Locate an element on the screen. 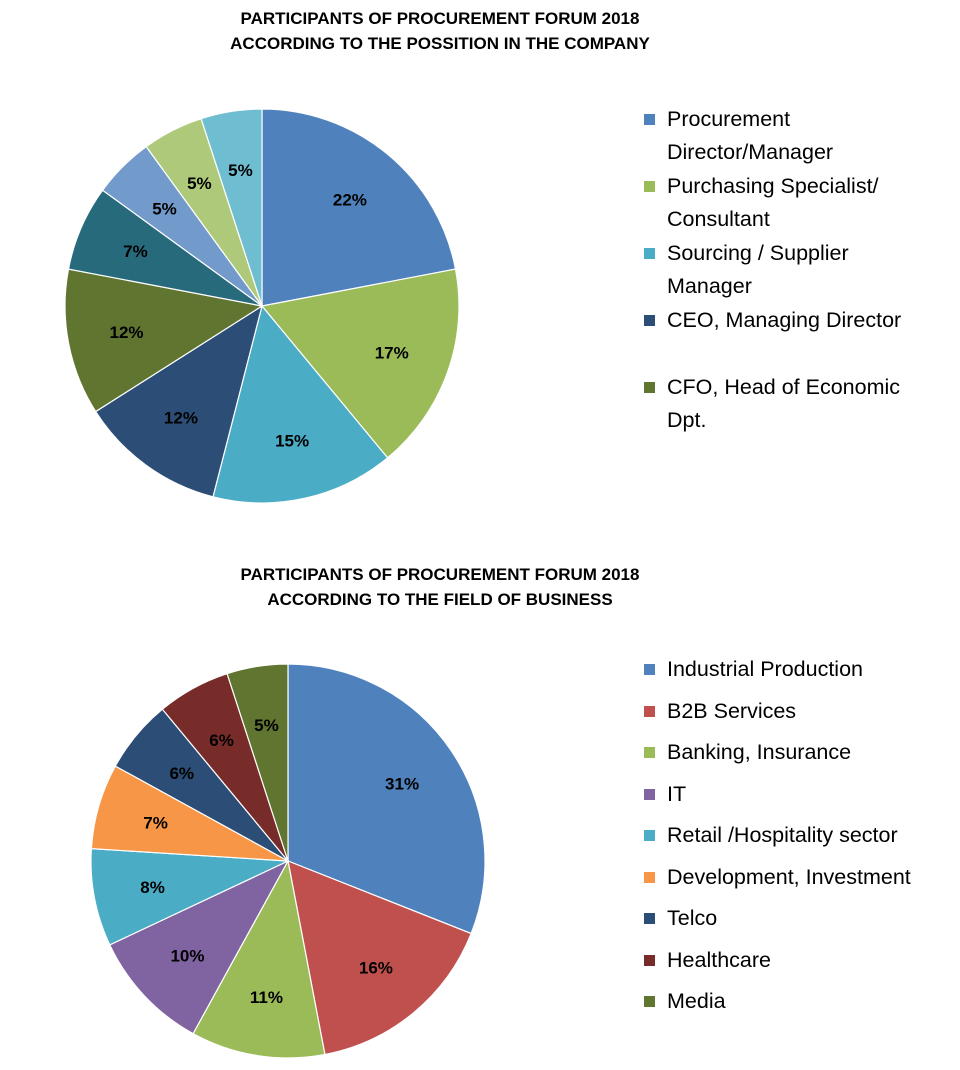 Image resolution: width=960 pixels, height=1070 pixels. legend-label-line: Purchasing Specialist/ is located at coordinates (773, 186).